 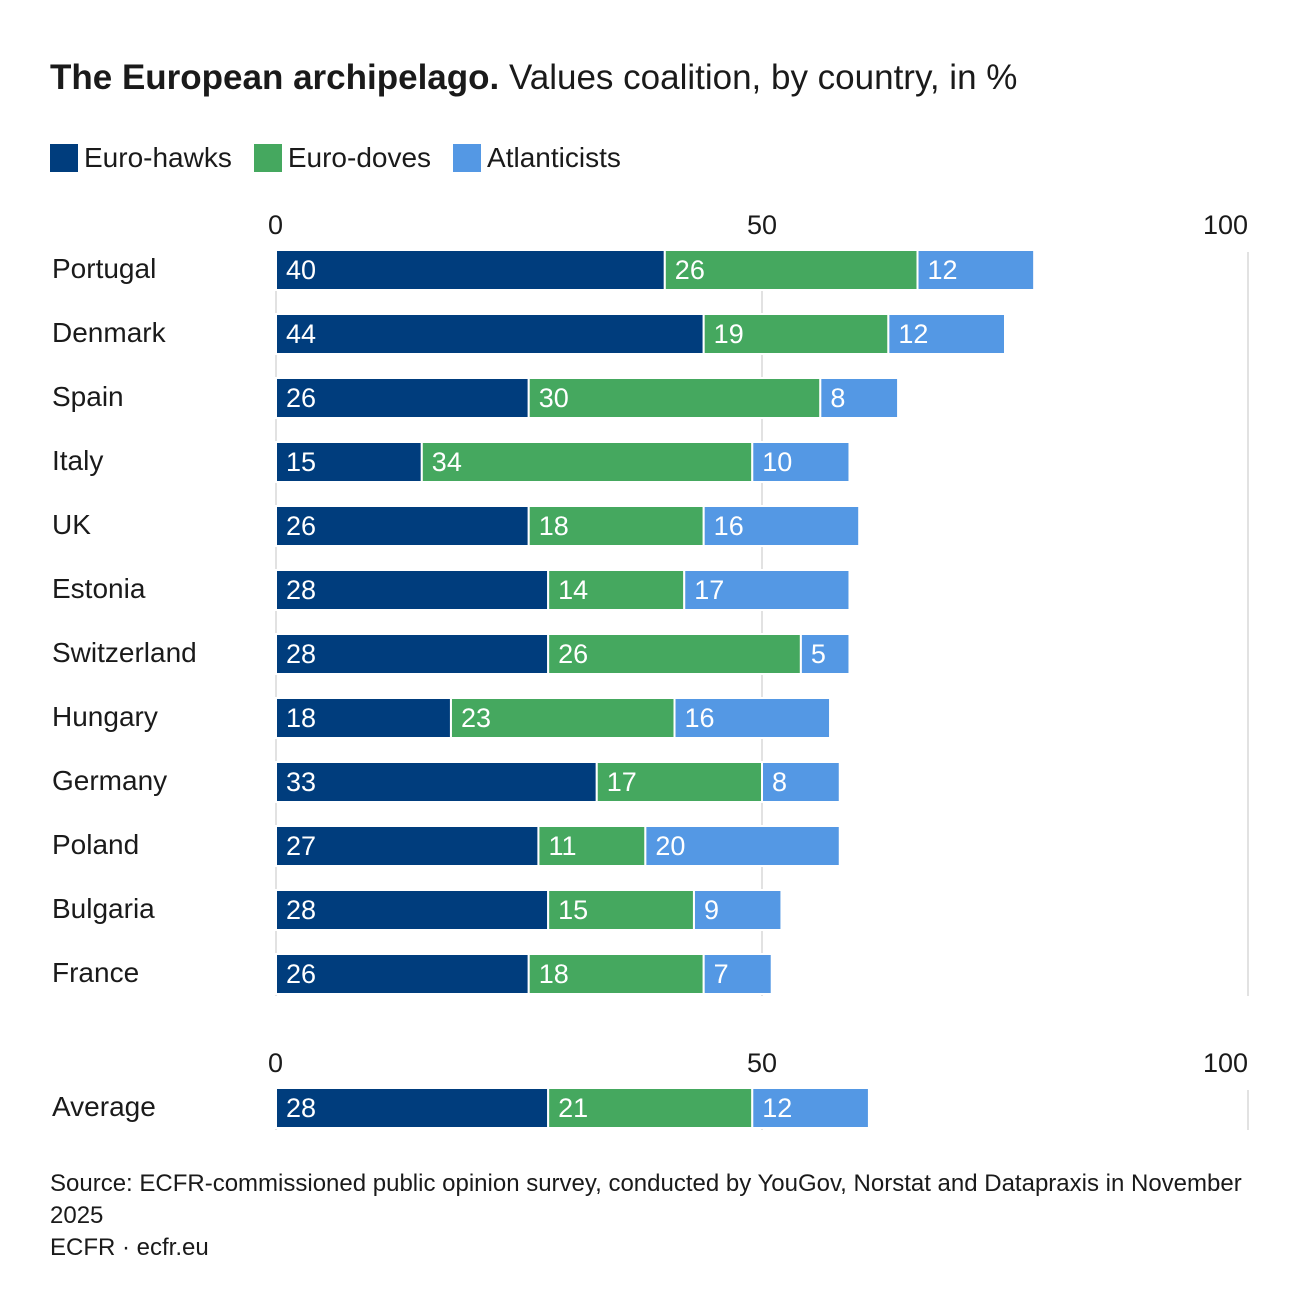 I want to click on data-label: 14, so click(x=573, y=590).